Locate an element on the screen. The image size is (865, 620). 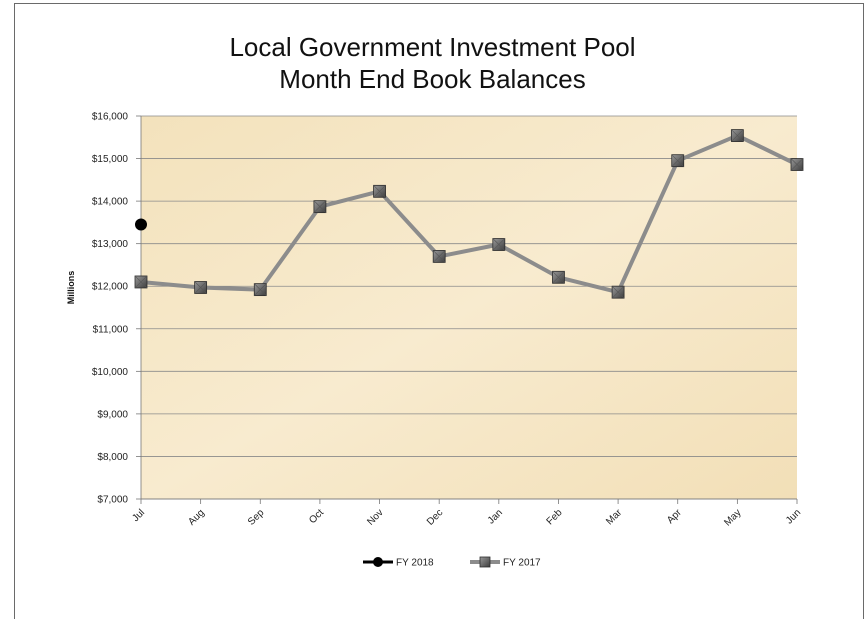
x-tick-label: May is located at coordinates (732, 517).